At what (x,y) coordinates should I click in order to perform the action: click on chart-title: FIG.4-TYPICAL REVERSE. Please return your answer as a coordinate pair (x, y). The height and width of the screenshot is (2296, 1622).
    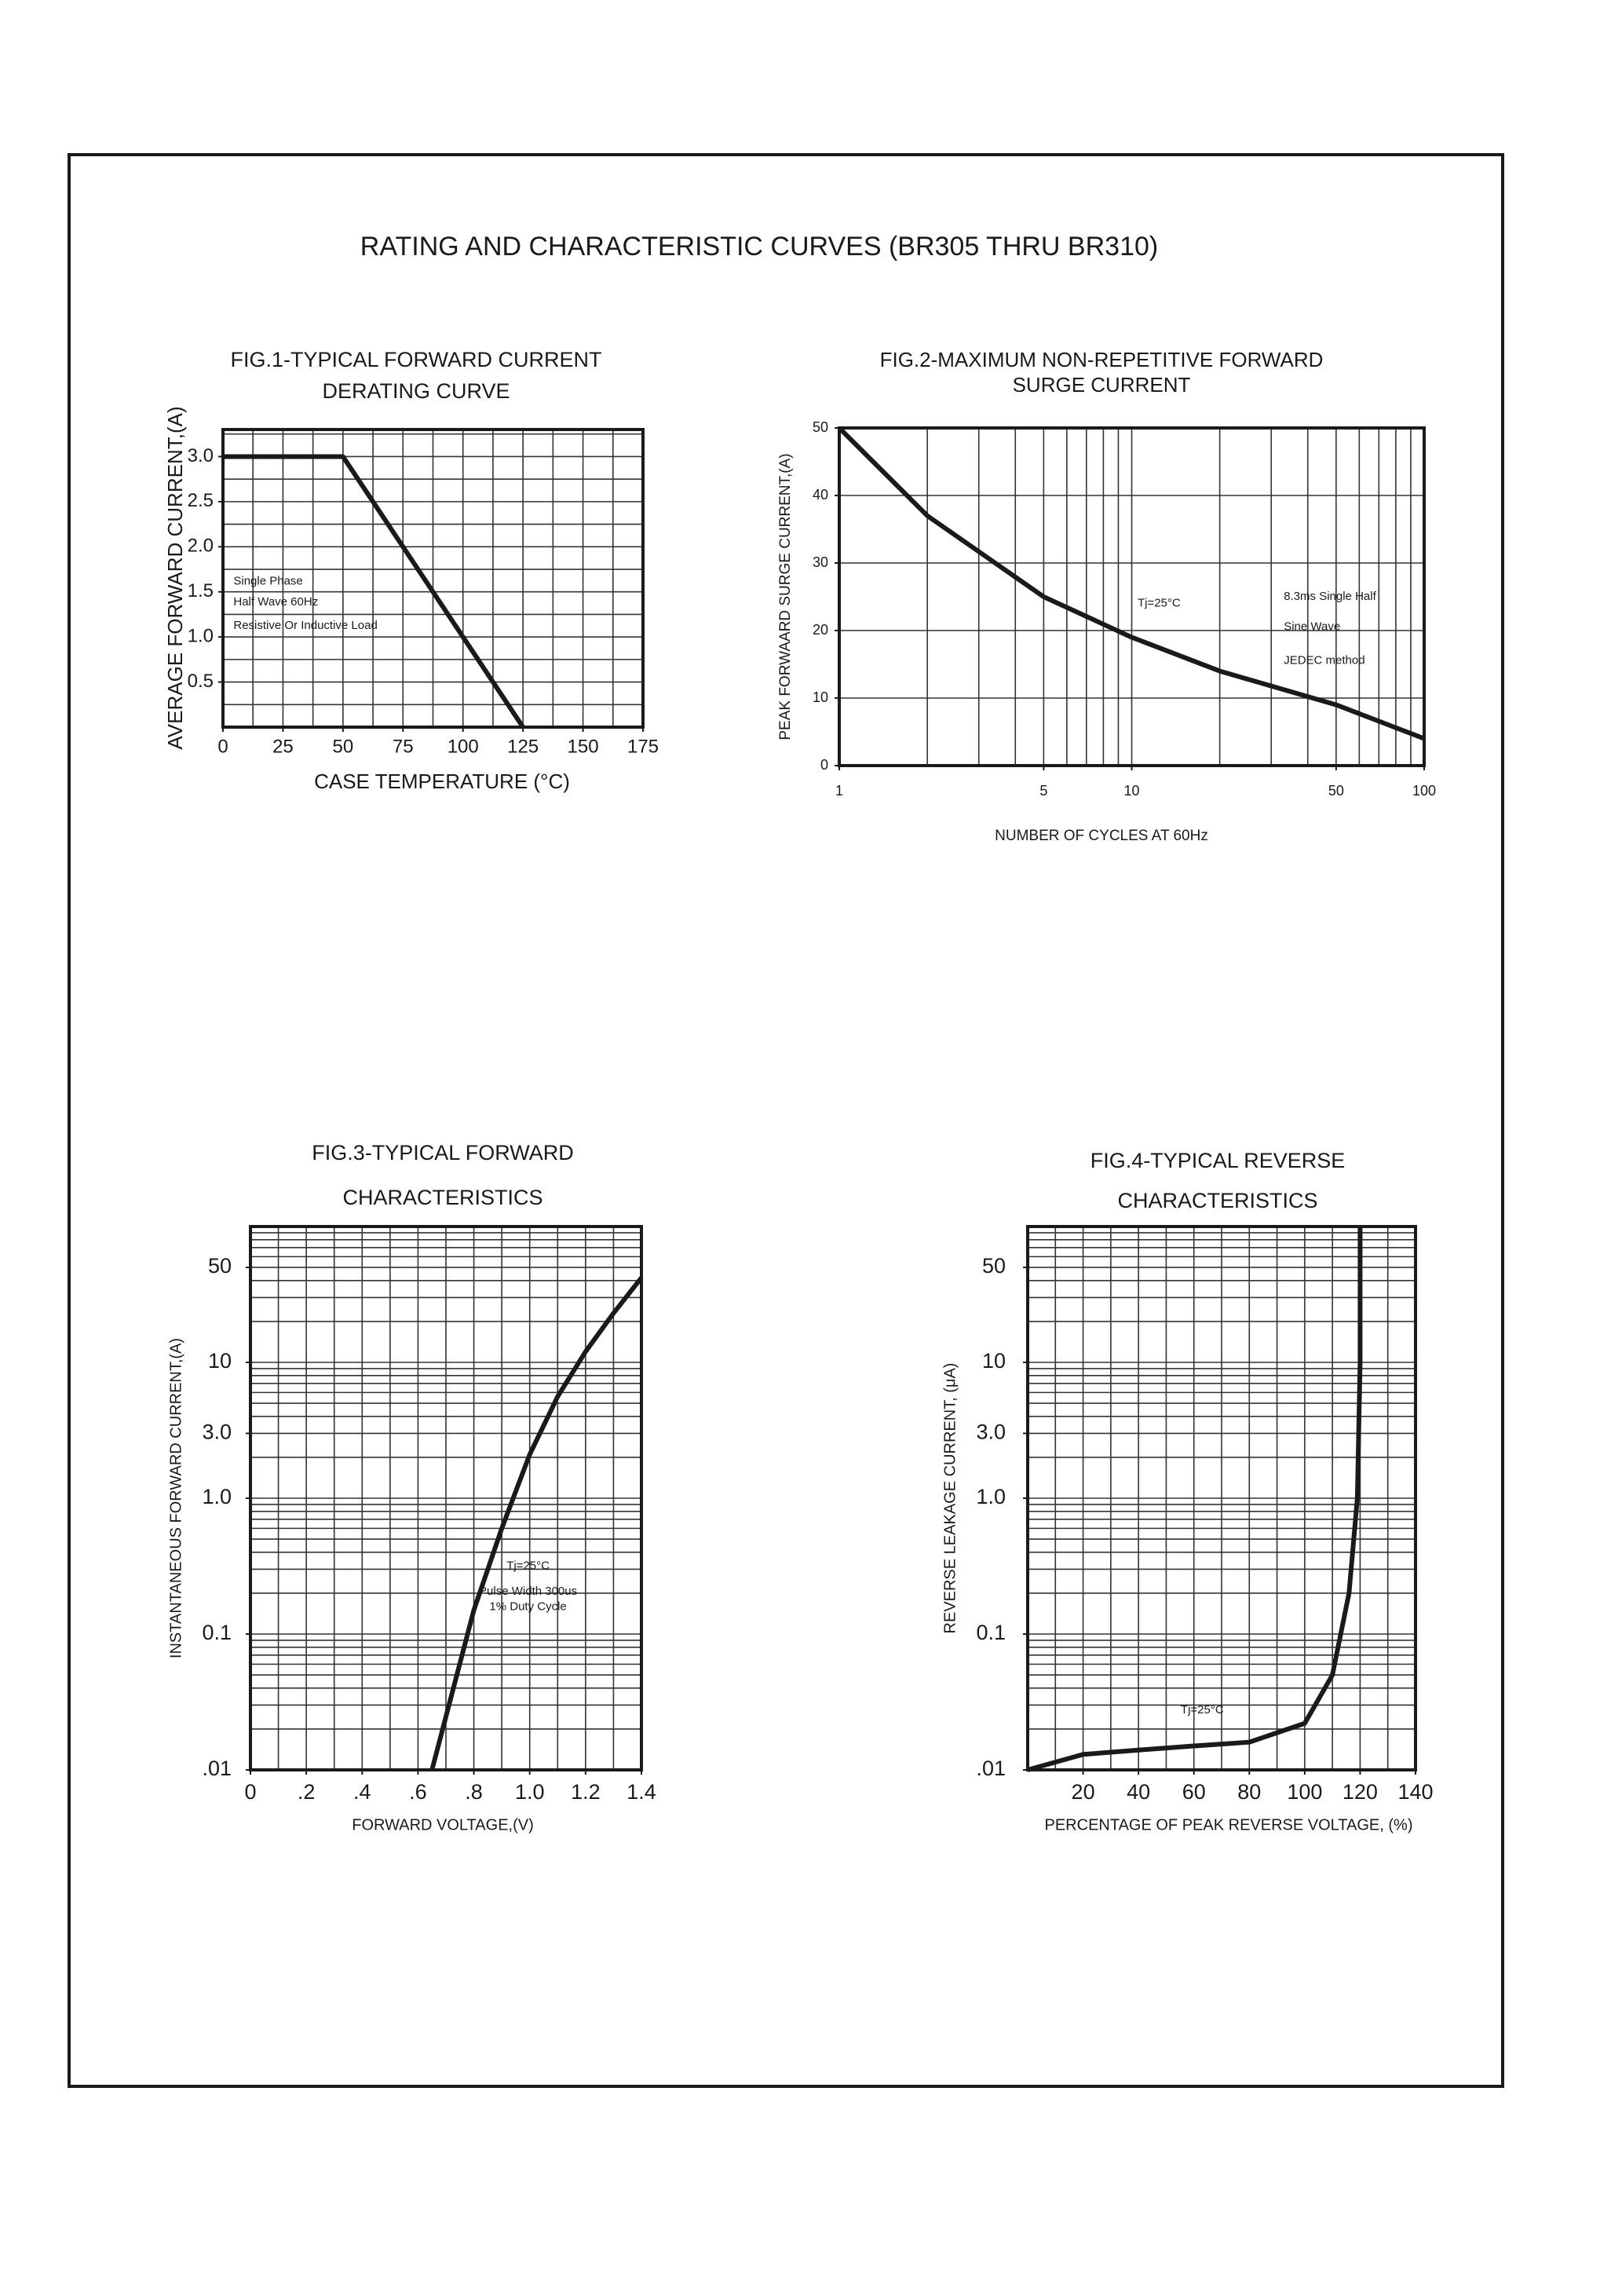
    Looking at the image, I should click on (1218, 1160).